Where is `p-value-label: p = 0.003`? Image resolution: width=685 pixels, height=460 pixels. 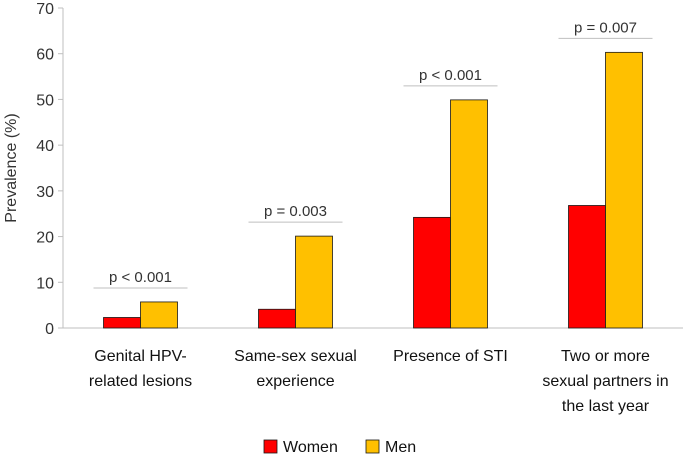 p-value-label: p = 0.003 is located at coordinates (295, 211).